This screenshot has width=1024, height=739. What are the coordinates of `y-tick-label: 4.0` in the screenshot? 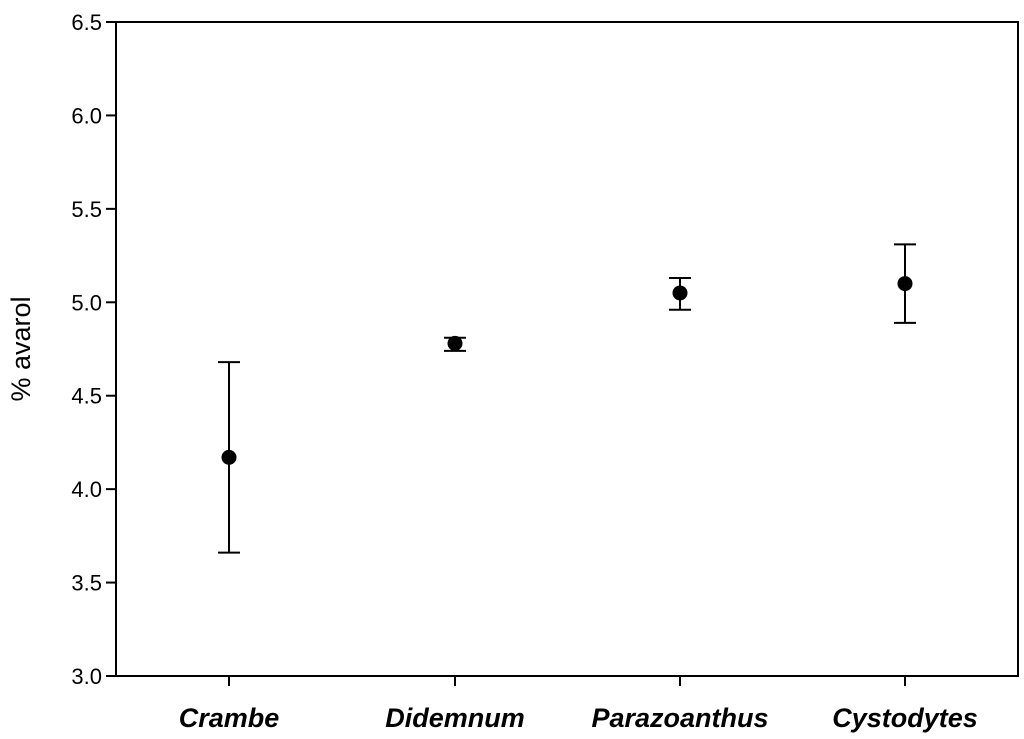 It's located at (86, 489).